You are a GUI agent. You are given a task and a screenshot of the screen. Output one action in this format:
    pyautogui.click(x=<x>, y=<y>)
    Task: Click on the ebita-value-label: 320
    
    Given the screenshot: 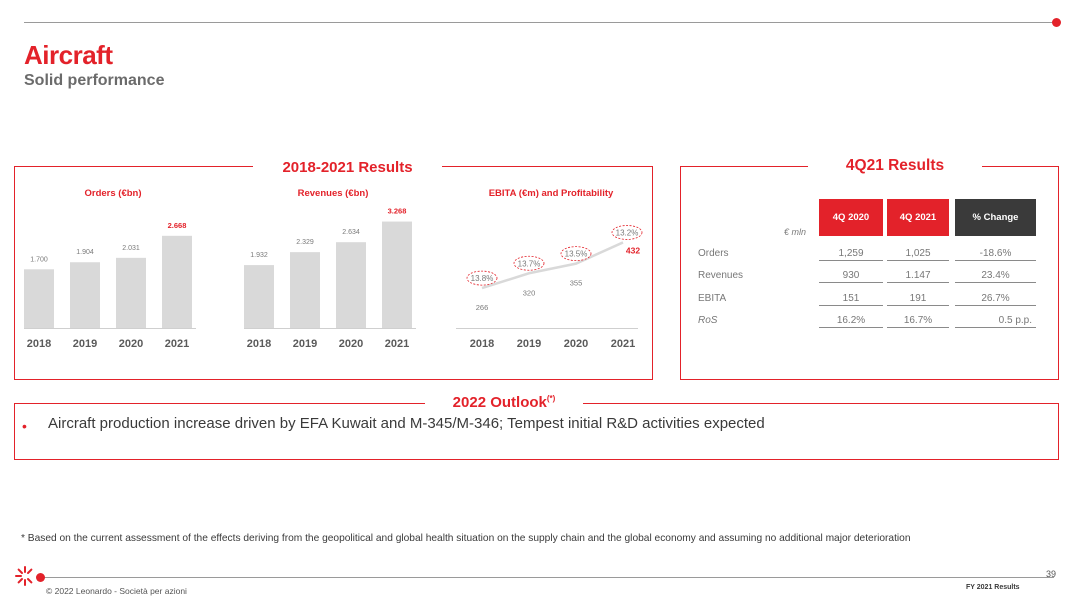 What is the action you would take?
    pyautogui.click(x=529, y=292)
    